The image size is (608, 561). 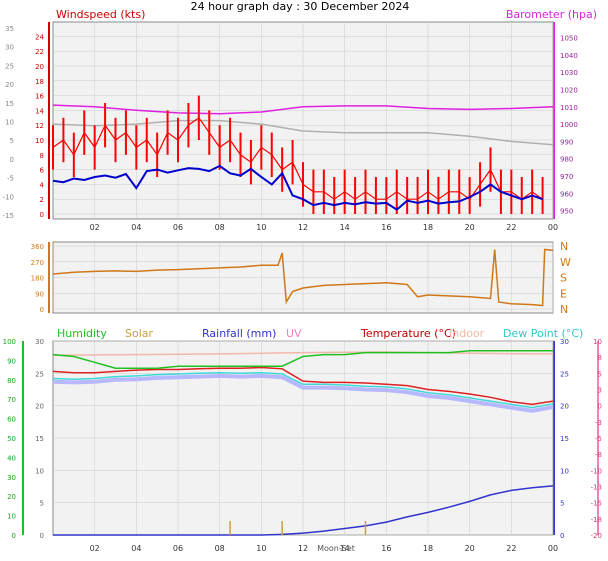 What do you see at coordinates (9, 48) in the screenshot?
I see `wind-secondary-tick-label: 30` at bounding box center [9, 48].